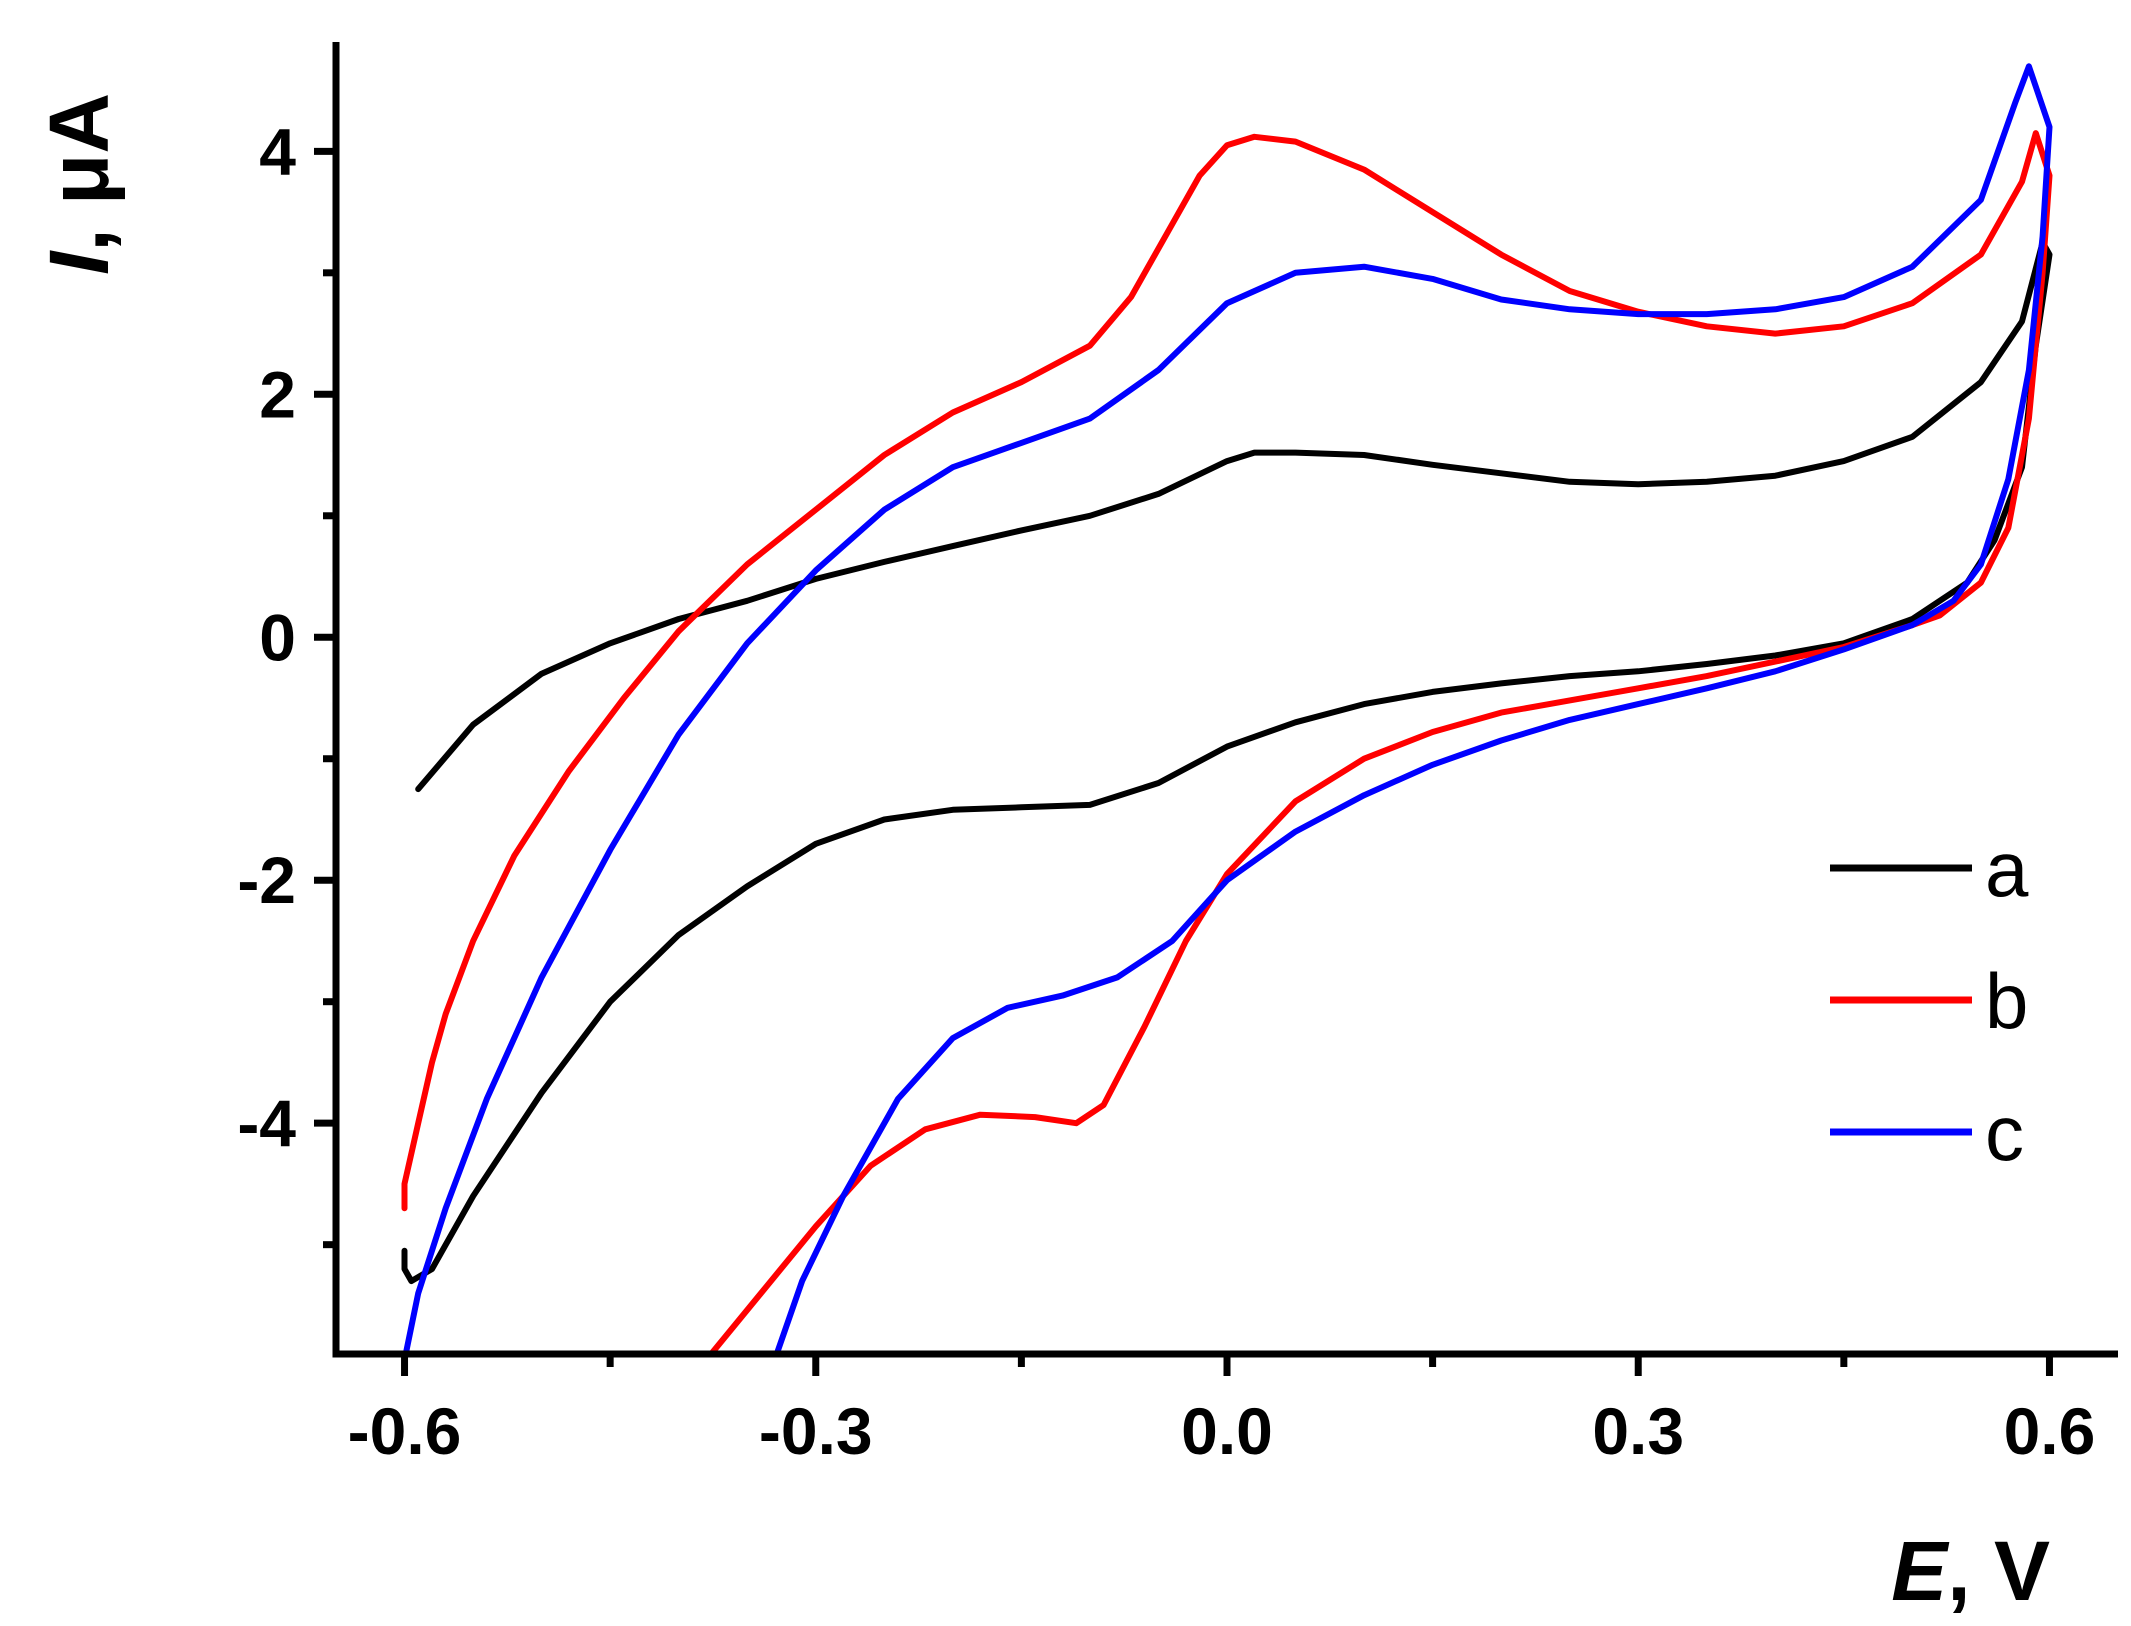 Image resolution: width=2131 pixels, height=1626 pixels. Describe the element at coordinates (266, 880) in the screenshot. I see `y-tick-label: -2` at that location.